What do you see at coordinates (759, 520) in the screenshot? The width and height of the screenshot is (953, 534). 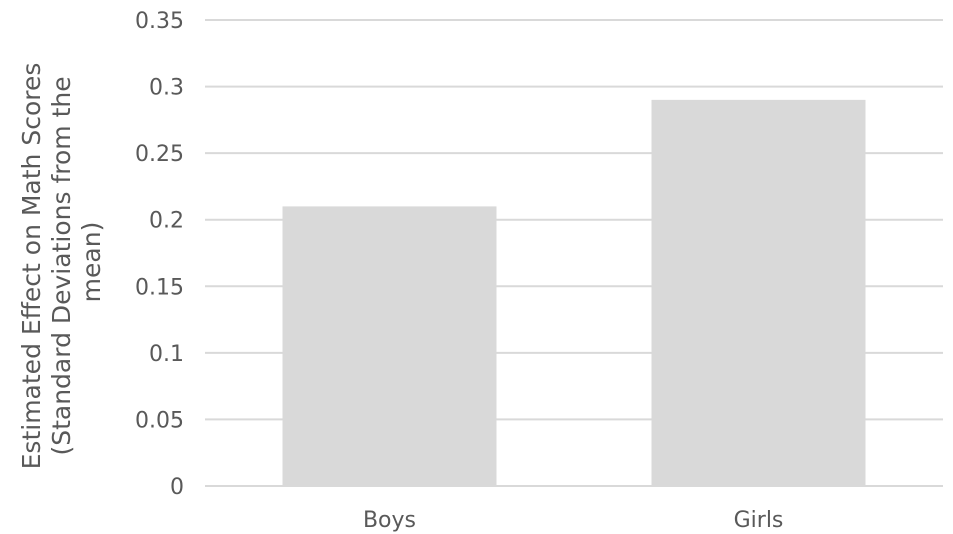 I see `x-category-label: Girls` at bounding box center [759, 520].